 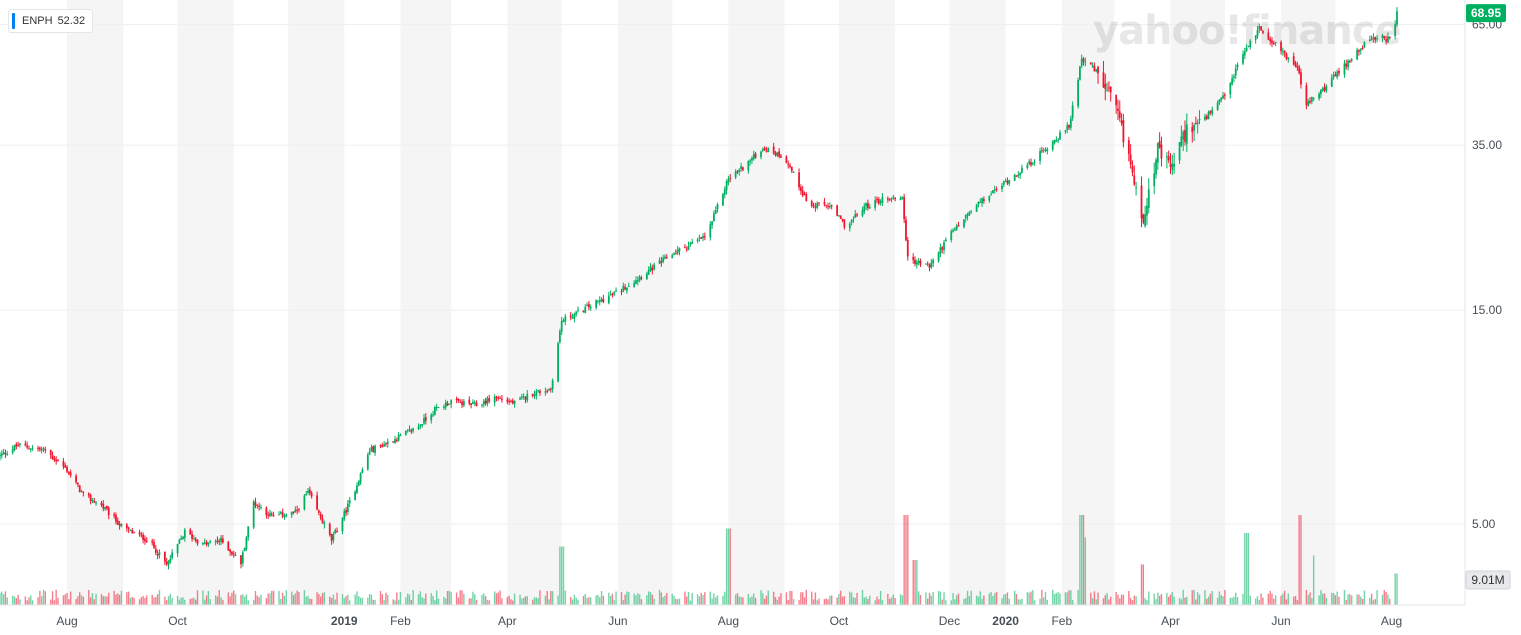 What do you see at coordinates (1391, 621) in the screenshot?
I see `x-tick-label: Aug` at bounding box center [1391, 621].